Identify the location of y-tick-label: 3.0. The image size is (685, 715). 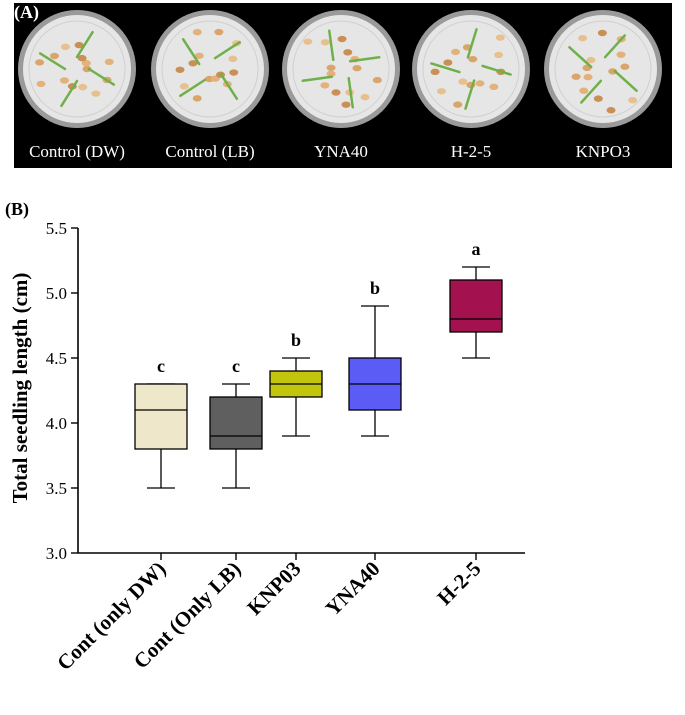
(56, 553).